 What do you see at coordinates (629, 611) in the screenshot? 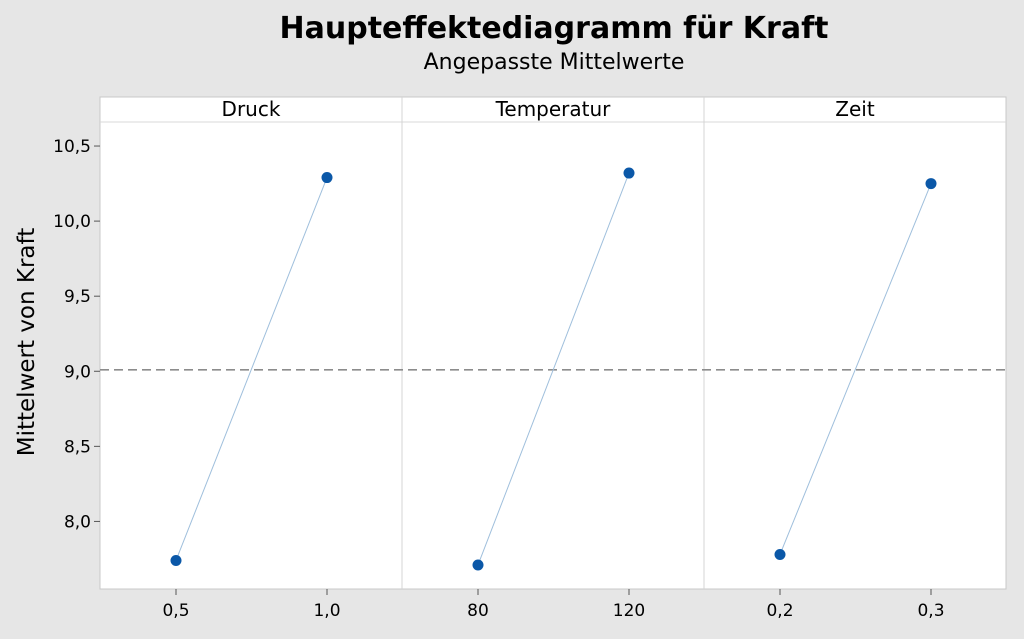
I see `x-tick-label: 120` at bounding box center [629, 611].